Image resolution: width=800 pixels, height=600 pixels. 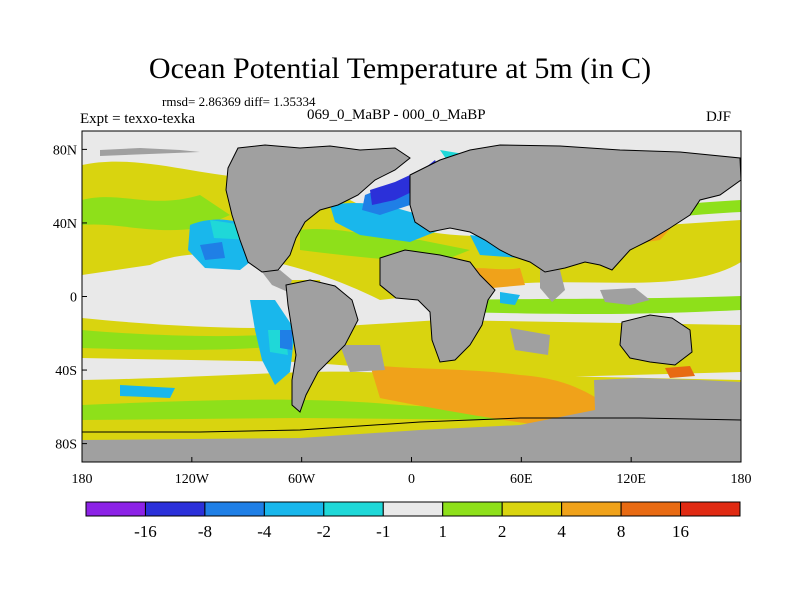 What do you see at coordinates (521, 479) in the screenshot?
I see `x-tick-label: 60E` at bounding box center [521, 479].